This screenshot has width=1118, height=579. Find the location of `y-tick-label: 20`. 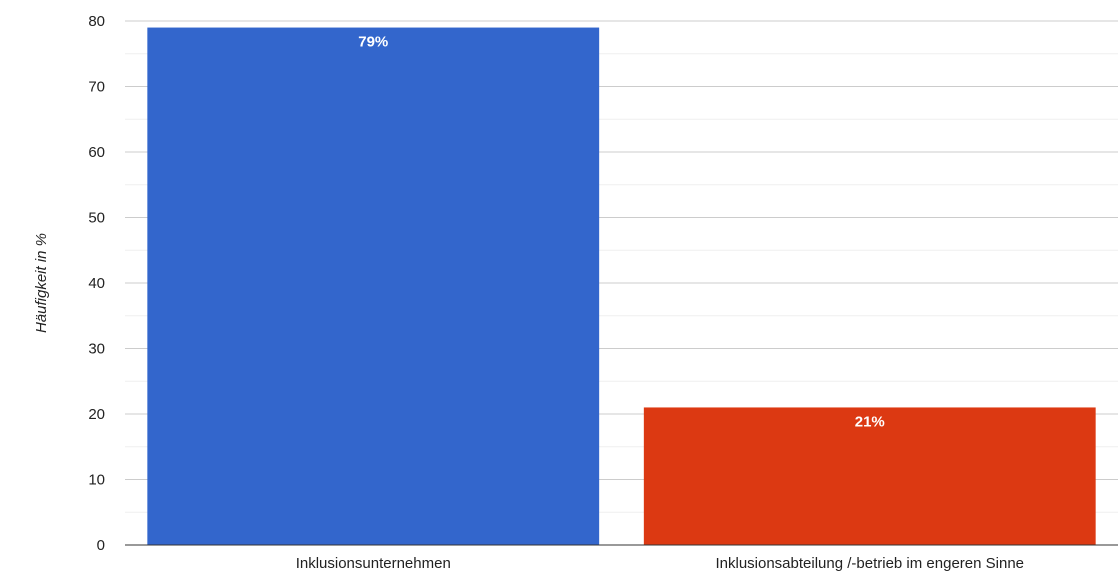

y-tick-label: 20 is located at coordinates (96, 414).